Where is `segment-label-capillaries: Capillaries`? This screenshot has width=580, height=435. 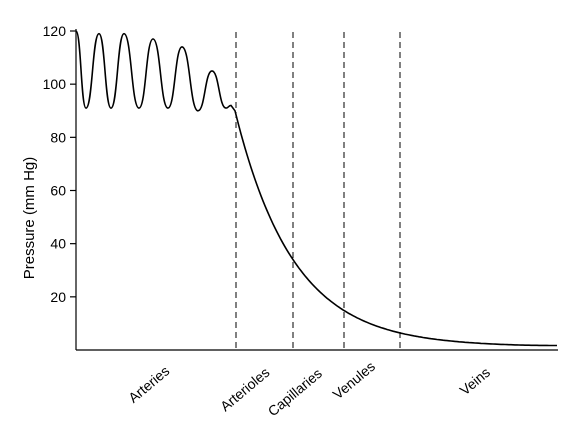
segment-label-capillaries: Capillaries is located at coordinates (295, 392).